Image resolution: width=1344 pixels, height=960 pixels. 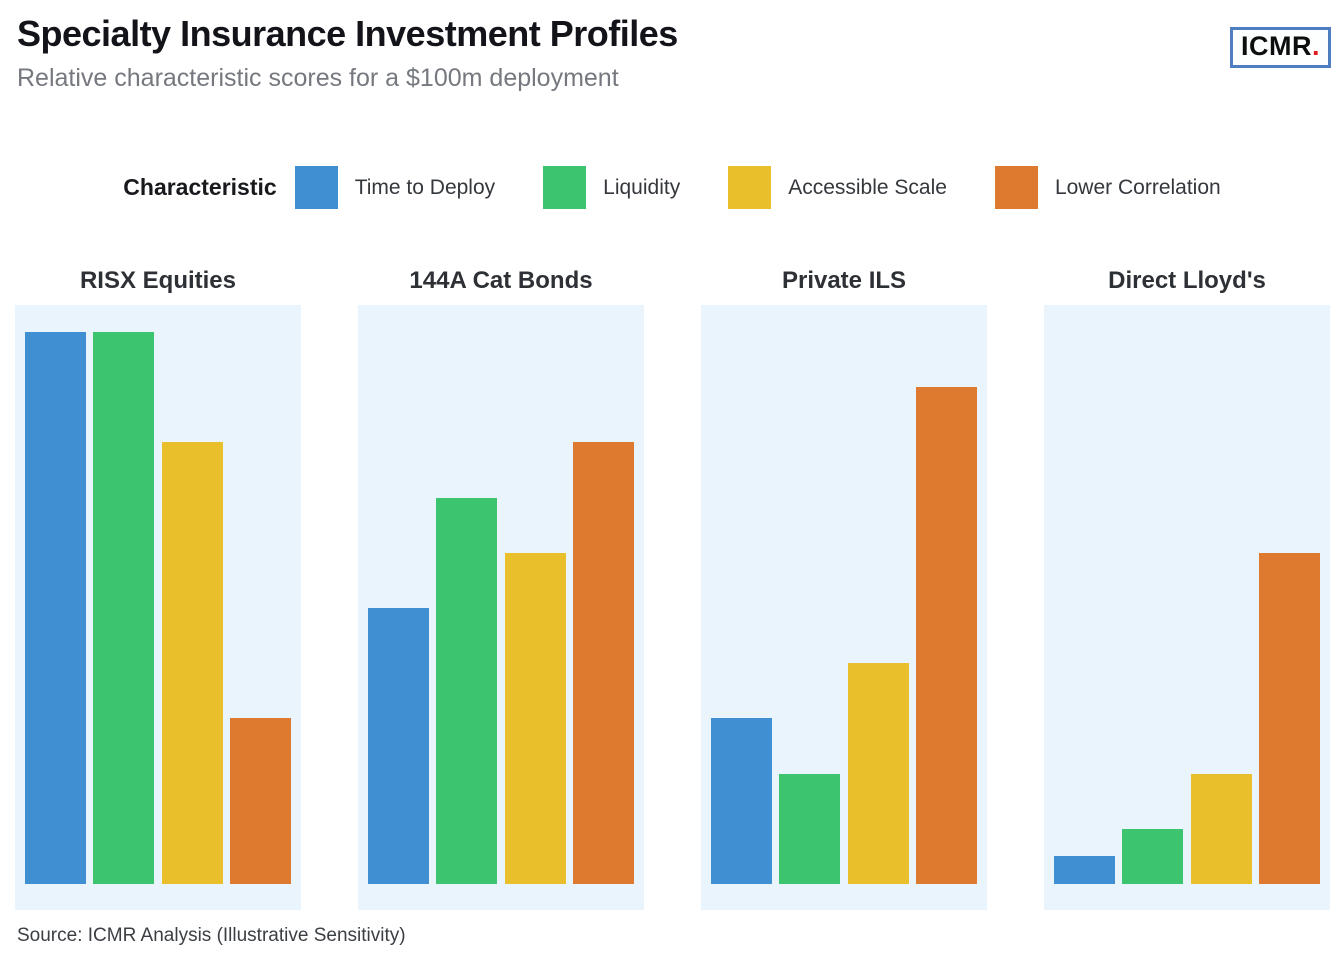 What do you see at coordinates (158, 280) in the screenshot?
I see `facet-title: RISX Equities` at bounding box center [158, 280].